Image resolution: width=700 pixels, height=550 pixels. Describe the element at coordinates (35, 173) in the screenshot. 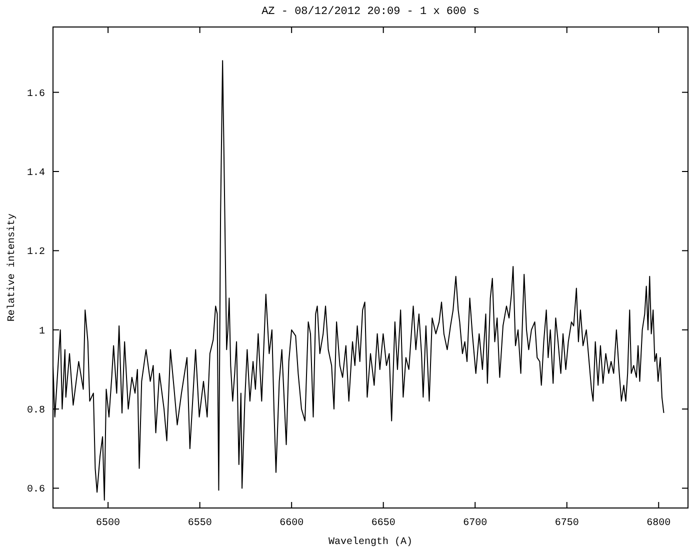

I see `y-tick-label: 1.4` at that location.